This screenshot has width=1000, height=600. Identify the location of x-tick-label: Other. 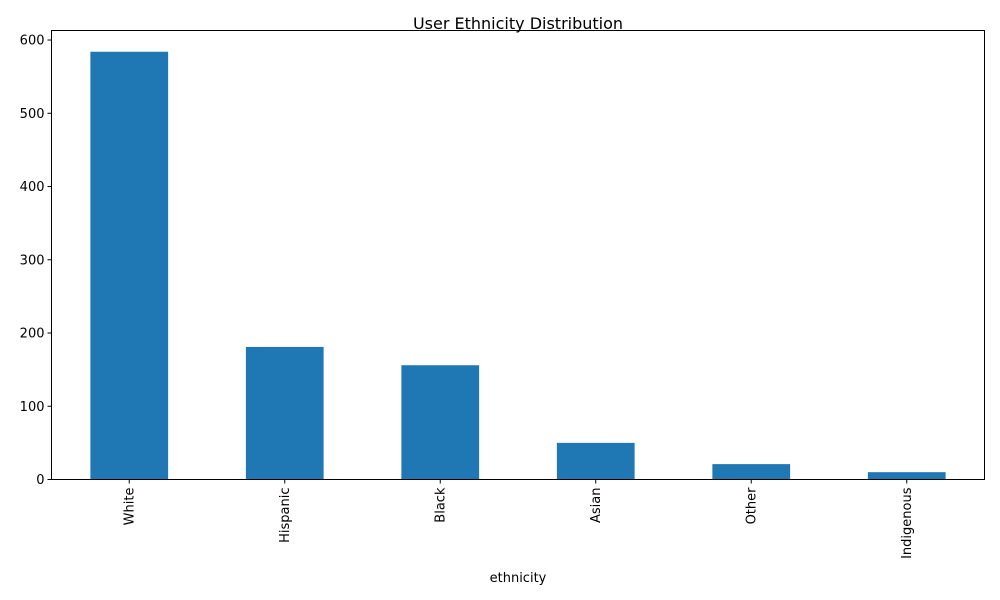
(751, 506).